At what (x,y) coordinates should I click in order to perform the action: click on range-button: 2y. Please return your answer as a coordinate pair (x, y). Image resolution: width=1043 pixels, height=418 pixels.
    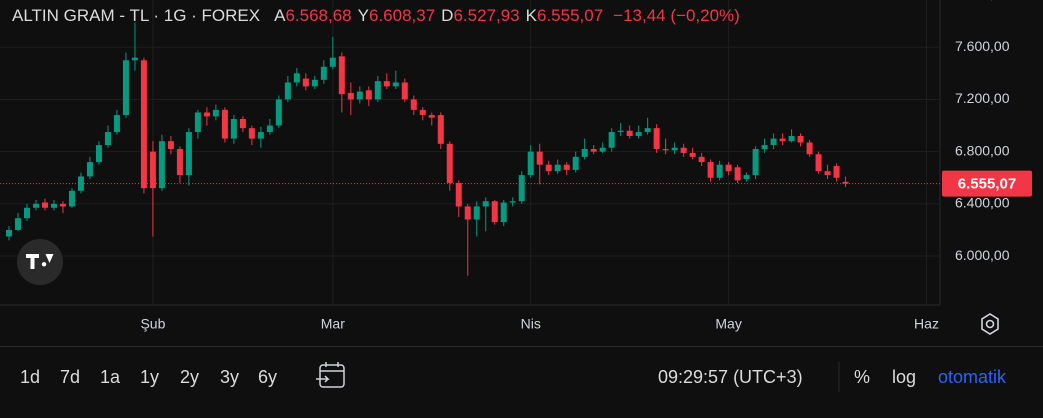
    Looking at the image, I should click on (190, 377).